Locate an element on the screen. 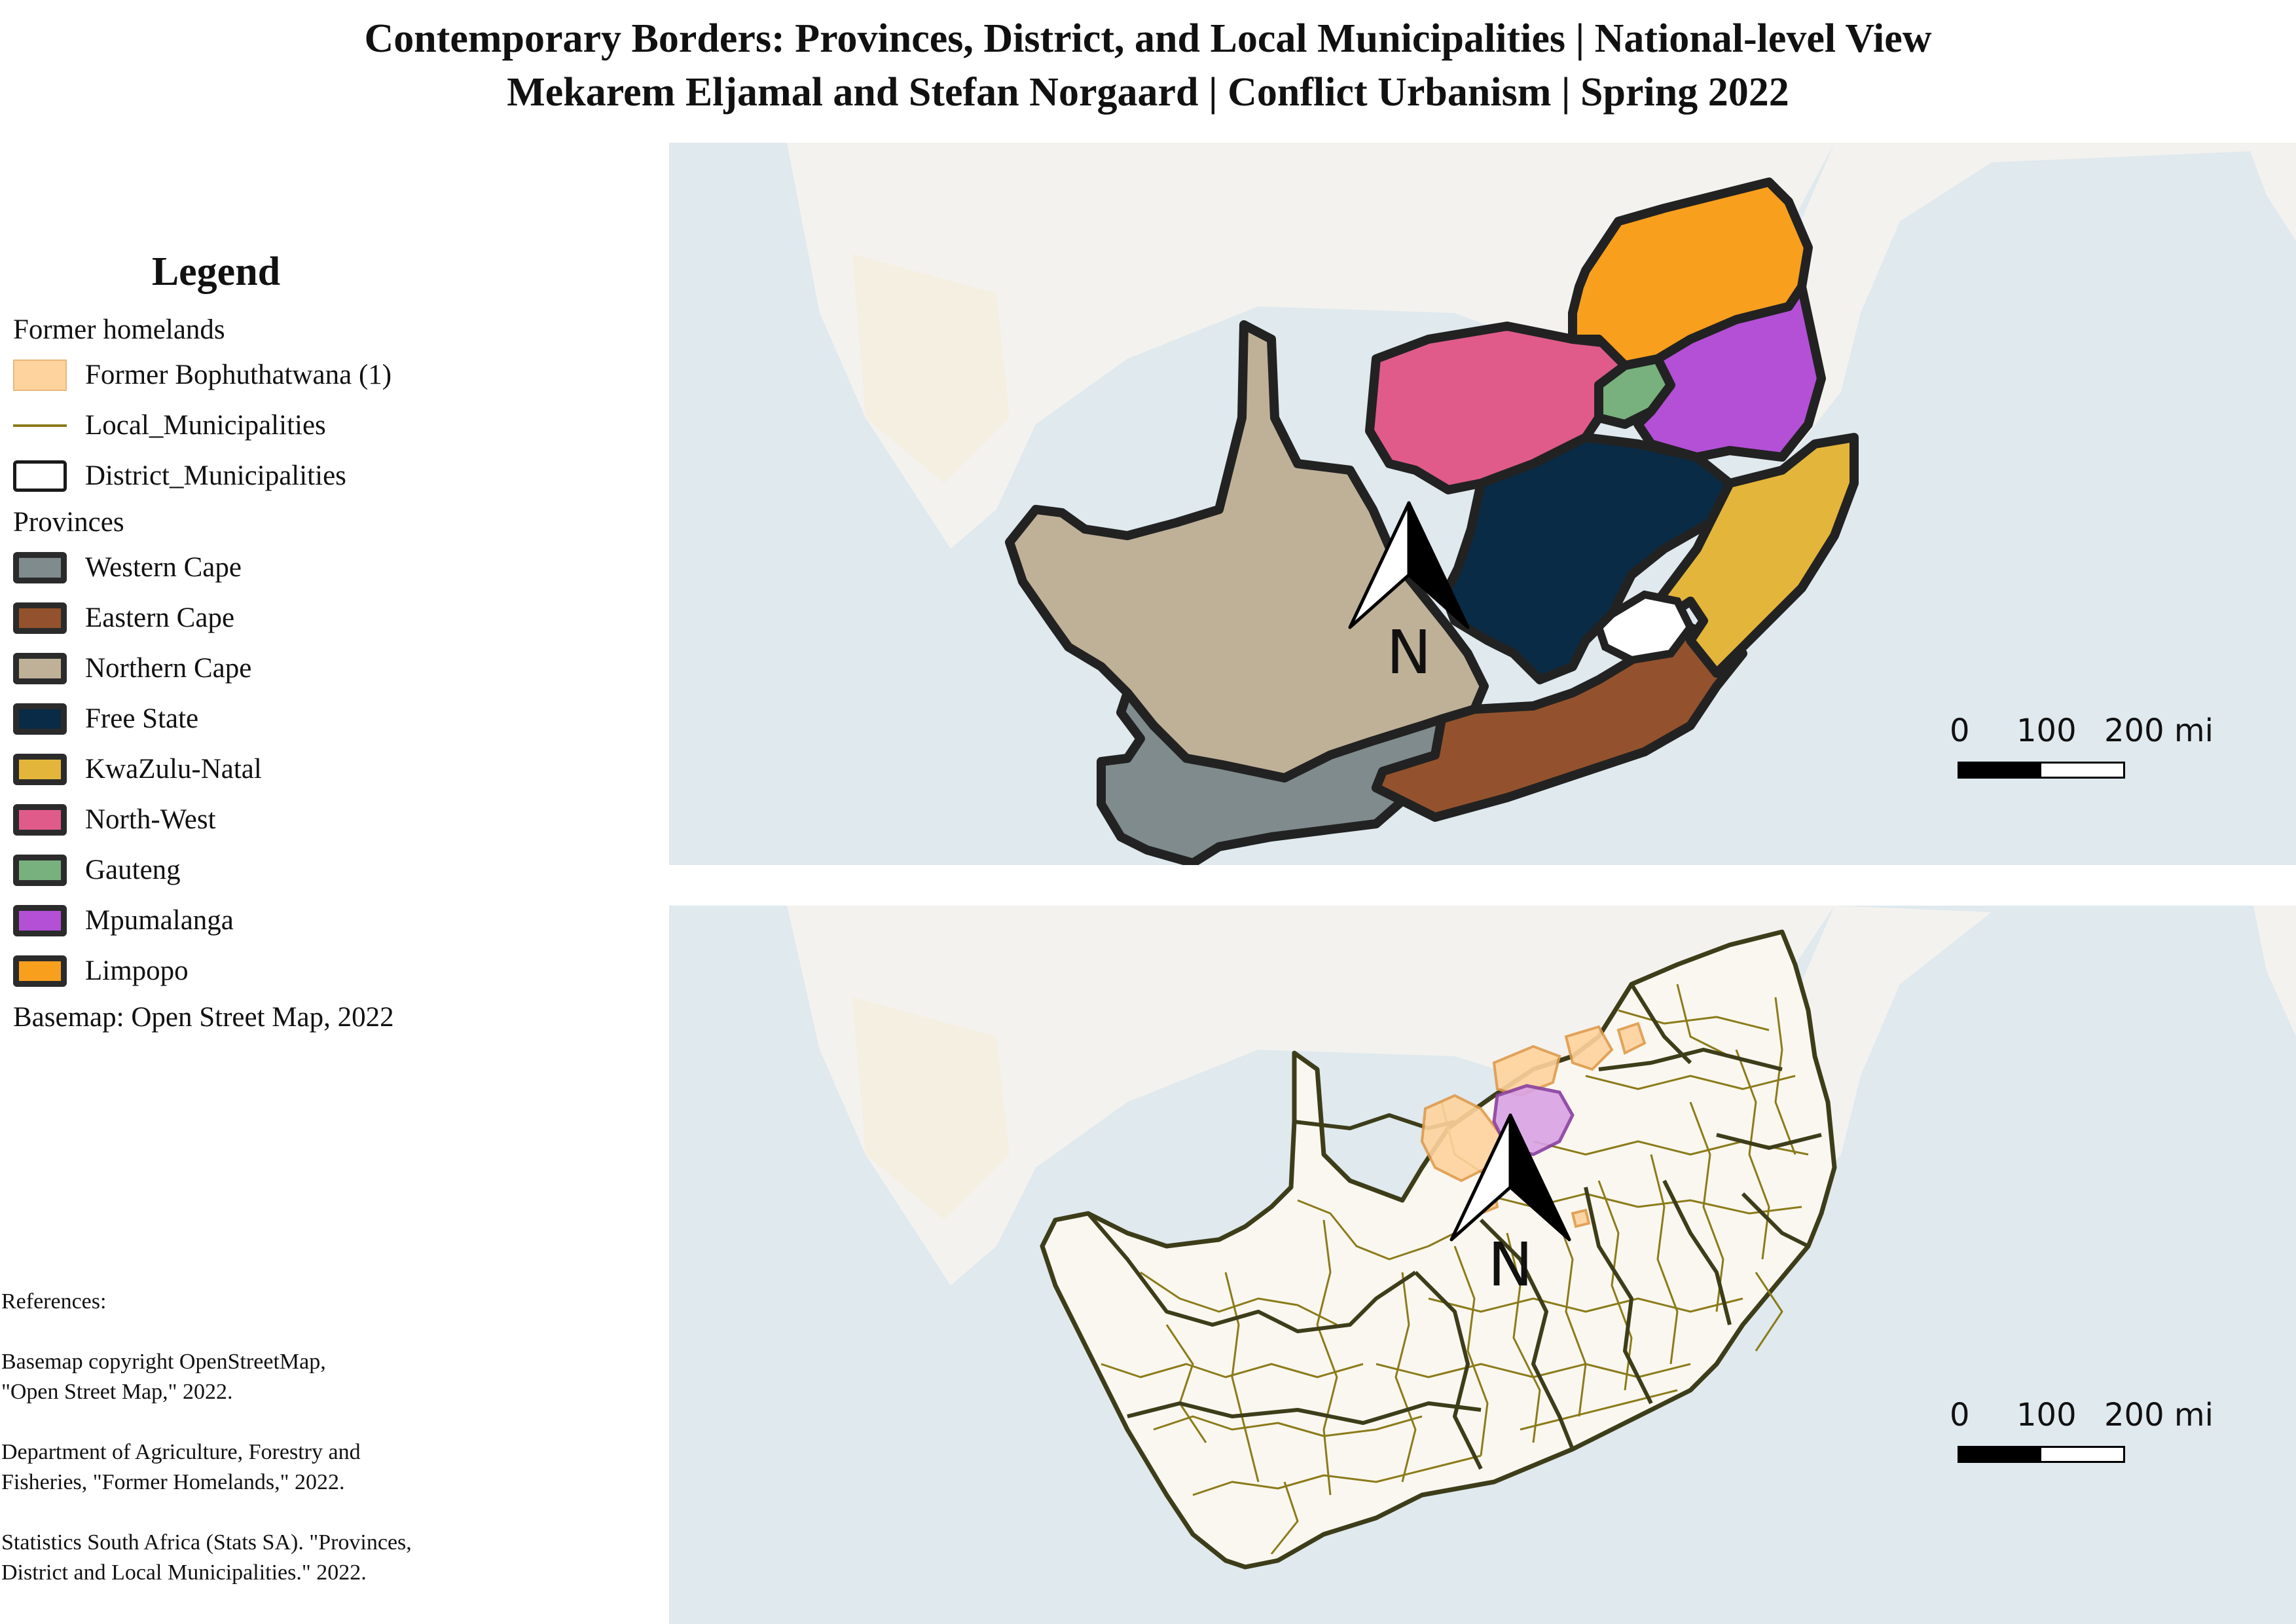 The width and height of the screenshot is (2296, 1624). references-heading: References: is located at coordinates (54, 1301).